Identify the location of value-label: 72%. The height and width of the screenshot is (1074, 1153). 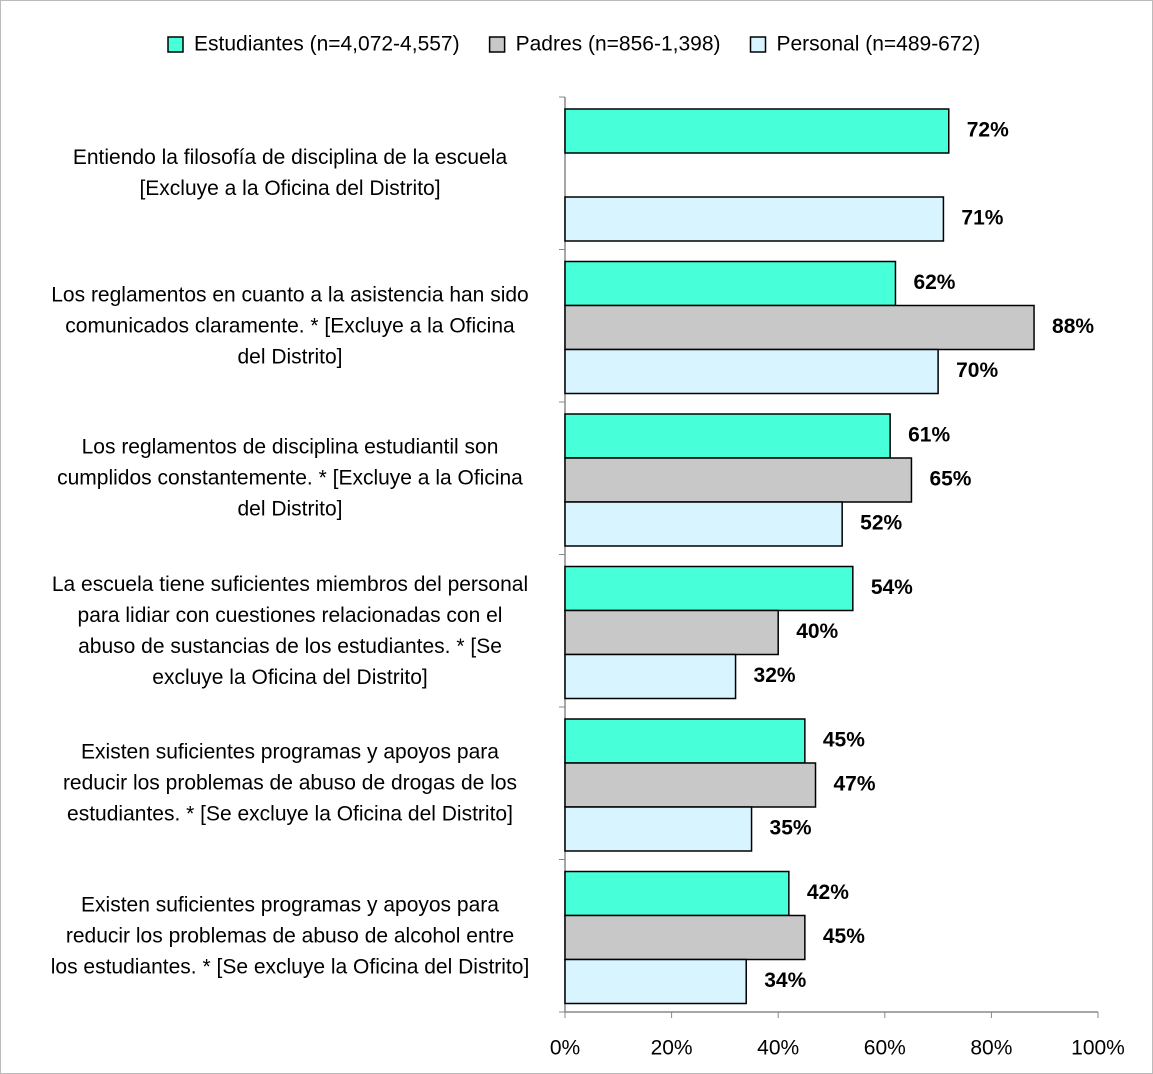
(988, 130).